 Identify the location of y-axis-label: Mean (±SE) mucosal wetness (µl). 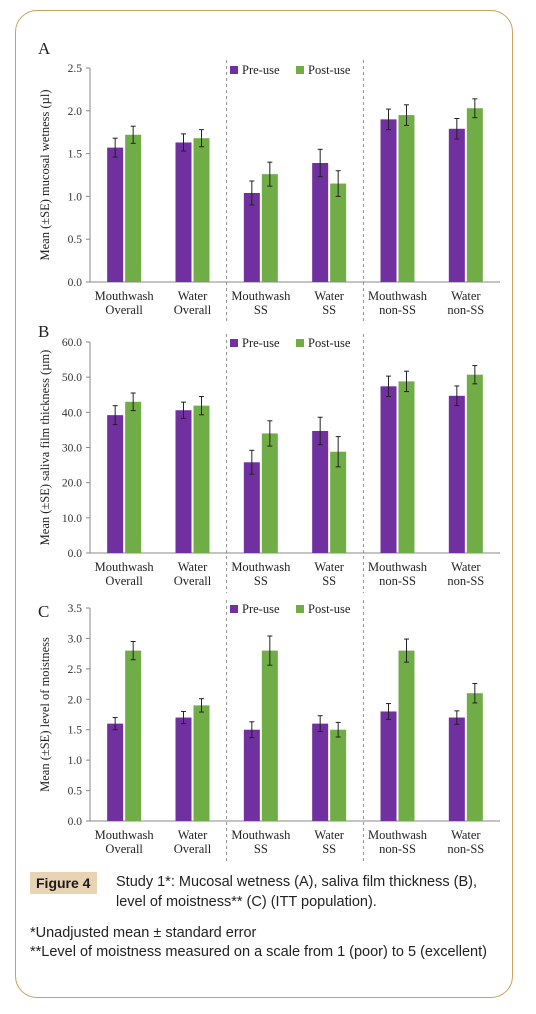
(45, 175).